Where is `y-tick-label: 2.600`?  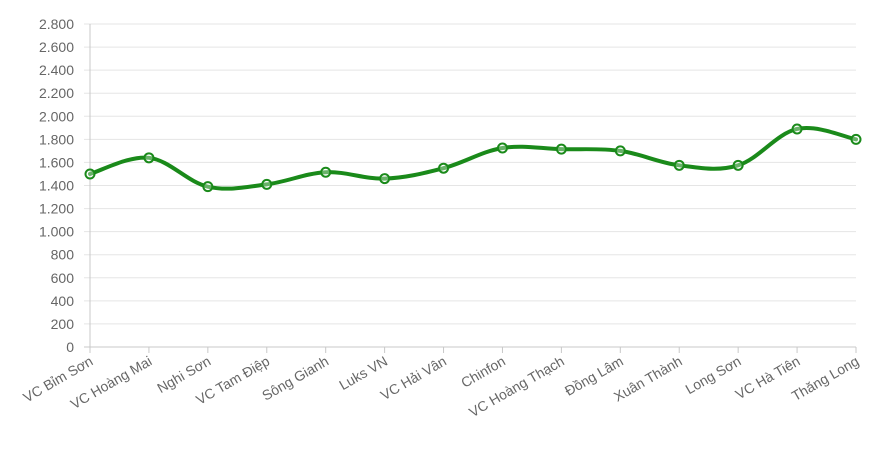
y-tick-label: 2.600 is located at coordinates (56, 47).